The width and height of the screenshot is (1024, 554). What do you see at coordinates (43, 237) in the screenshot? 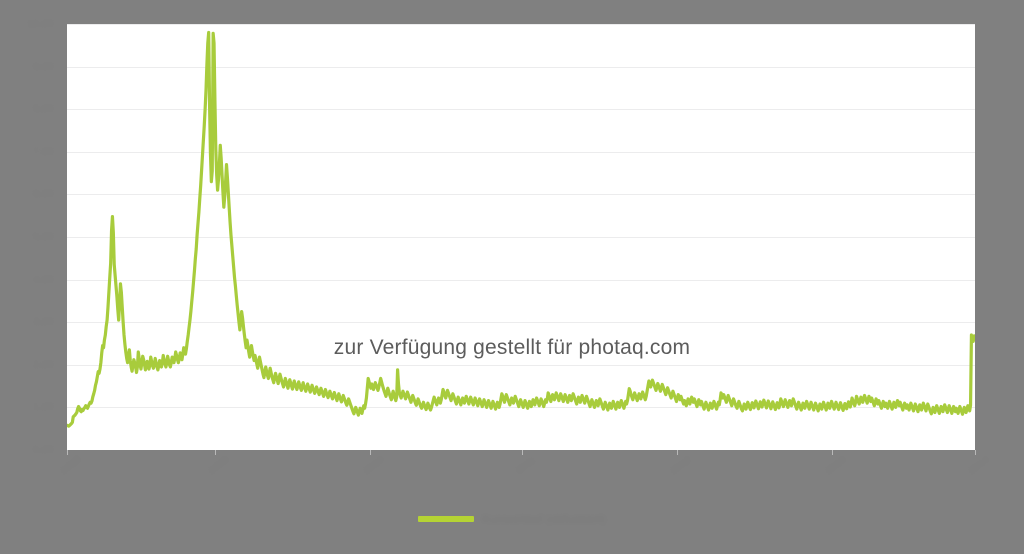
I see `y-tick-label: 5,00` at bounding box center [43, 237].